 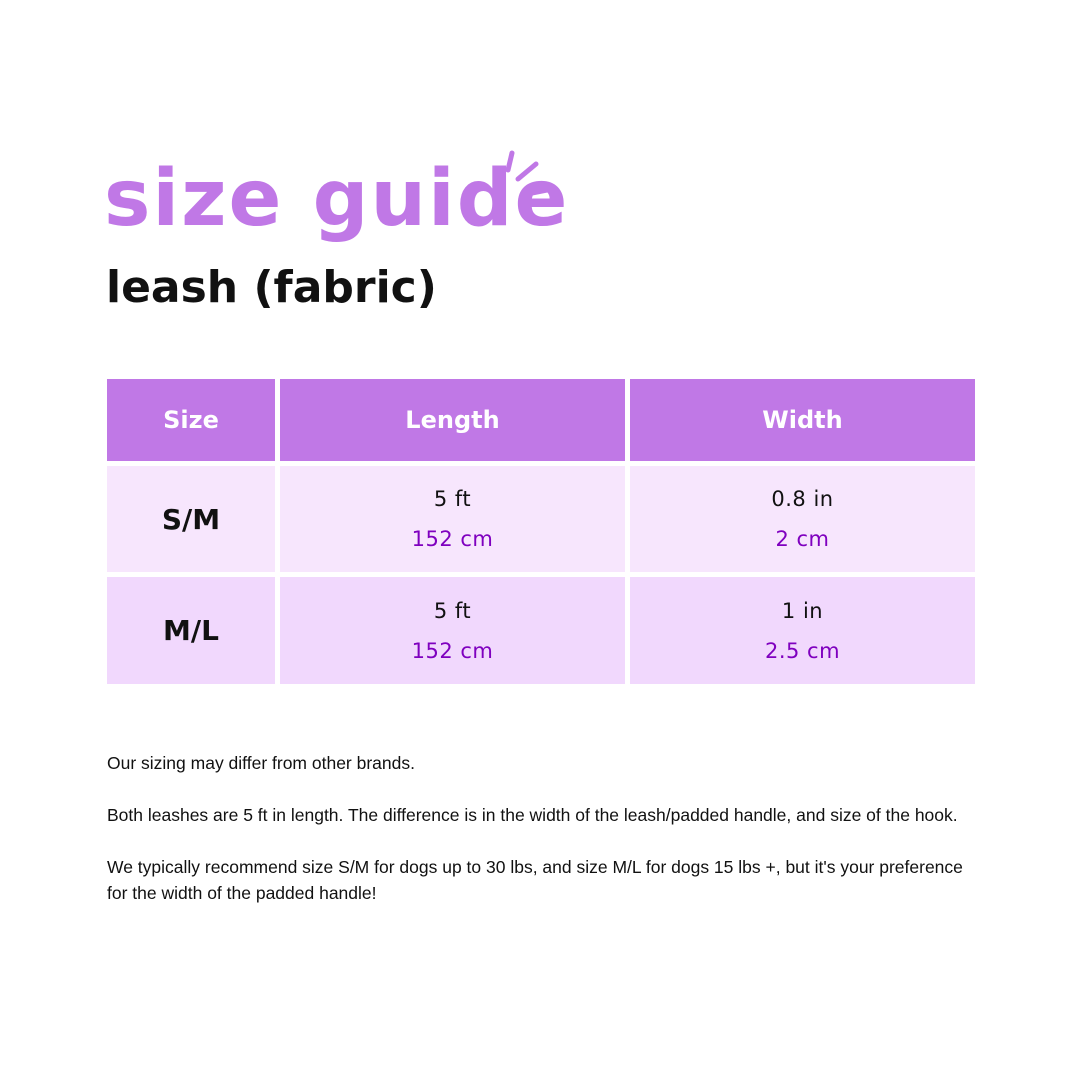 What do you see at coordinates (337, 199) in the screenshot?
I see `page-title: size guide` at bounding box center [337, 199].